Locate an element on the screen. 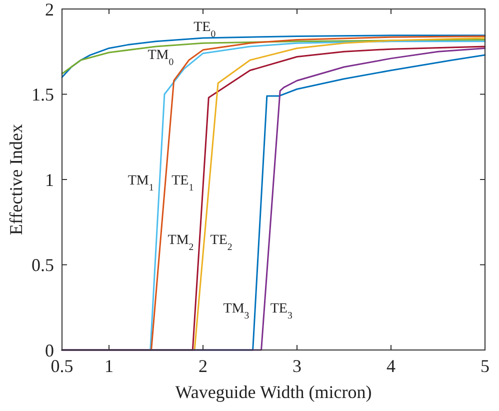  x-axis-title: Waveguide Width (micron) is located at coordinates (273, 392).